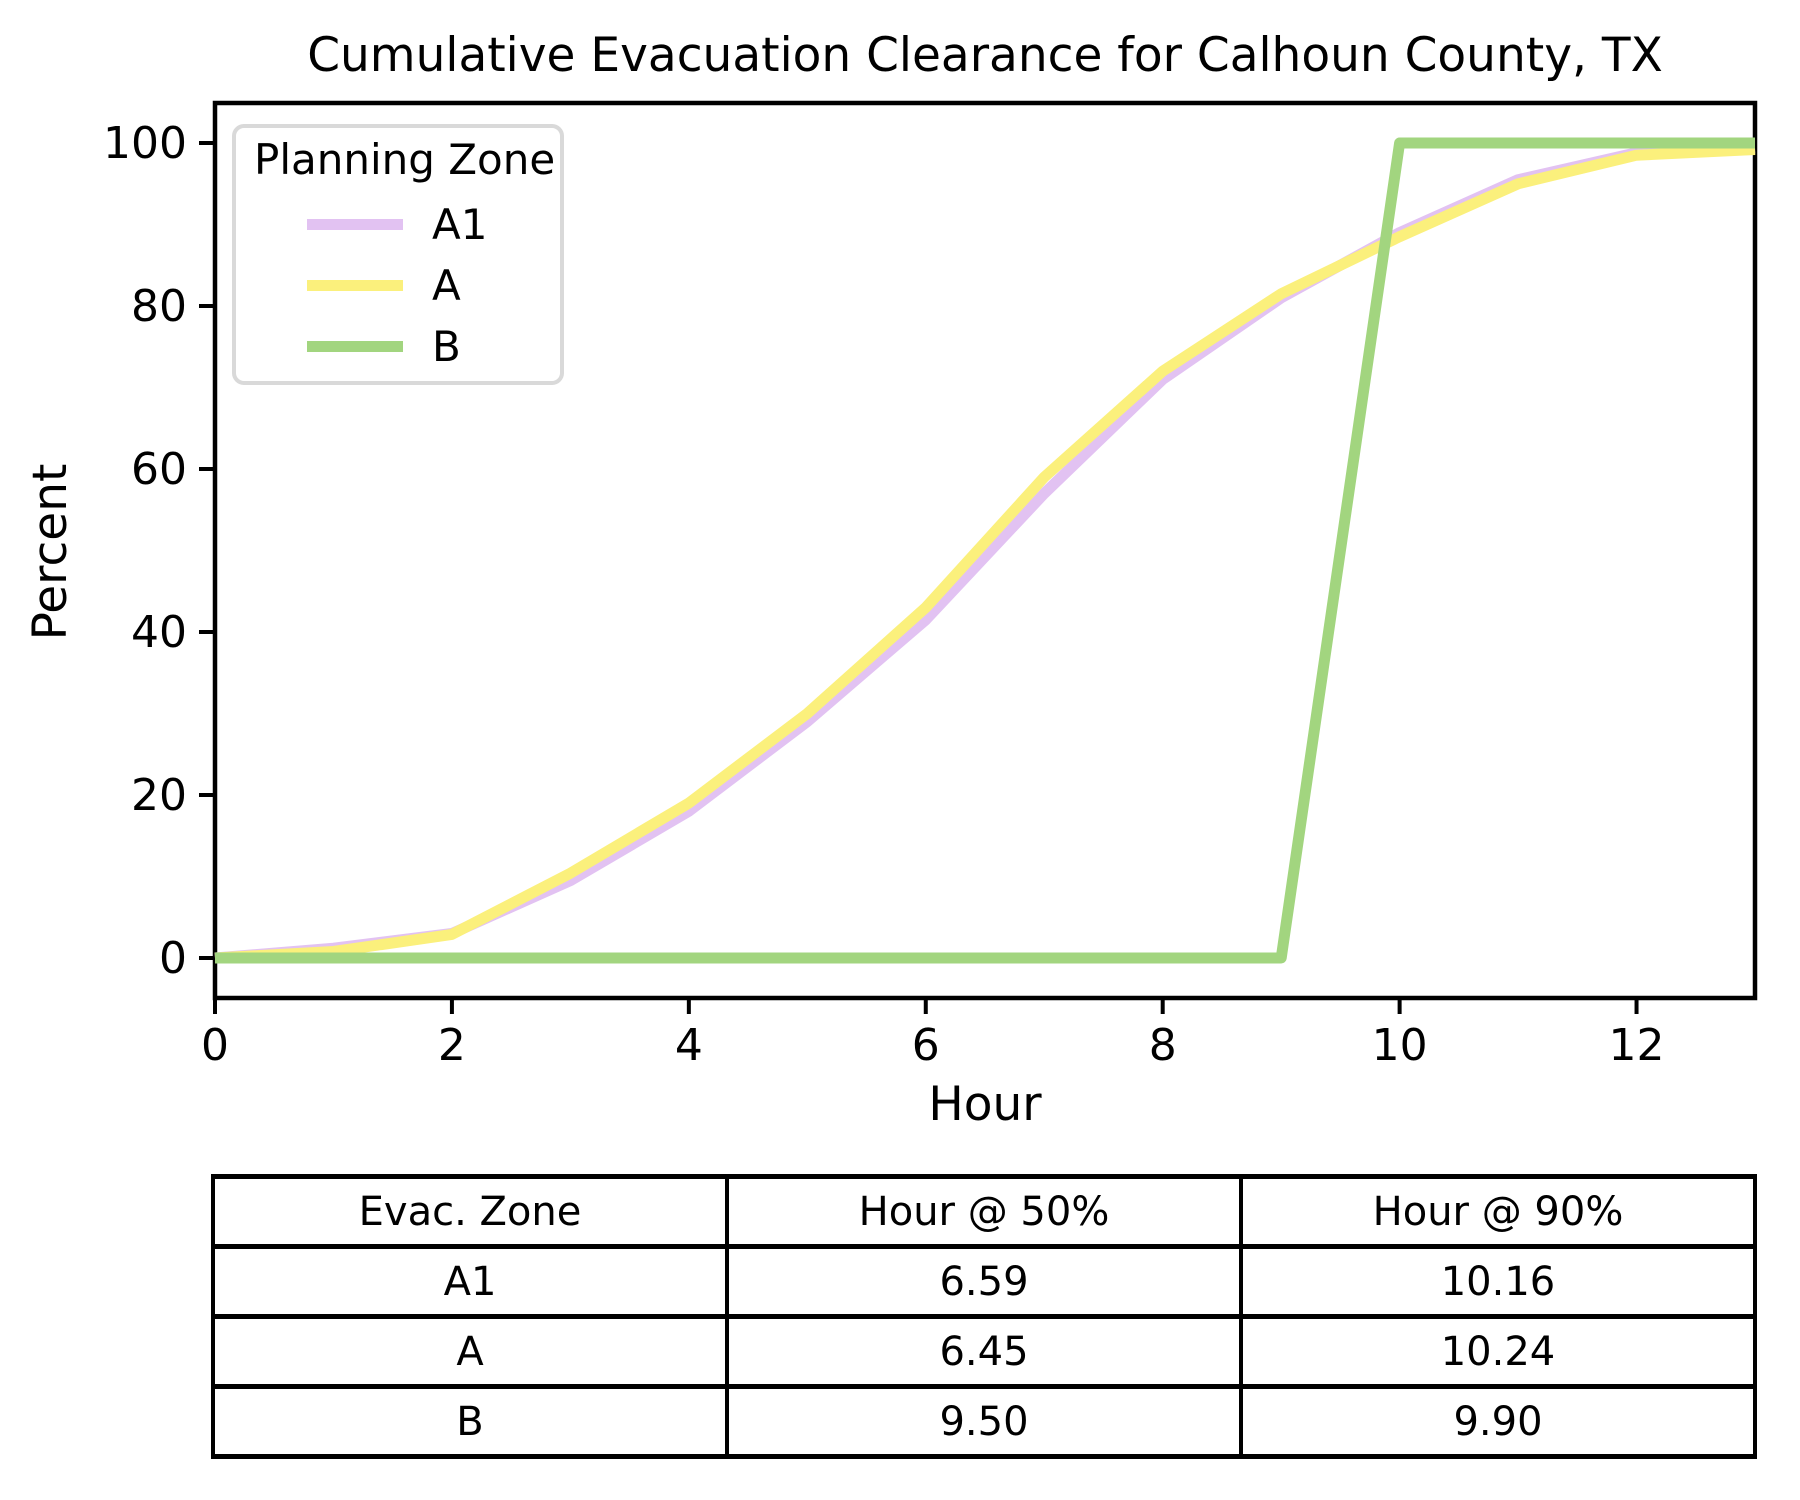  I want to click on x-axis-label: Hour, so click(985, 1104).